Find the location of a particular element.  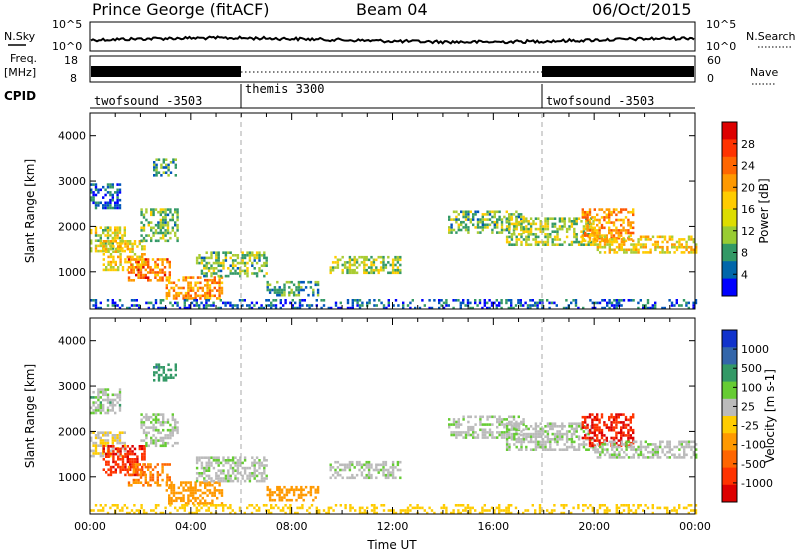

nsky-label: N.Sky is located at coordinates (20, 36).